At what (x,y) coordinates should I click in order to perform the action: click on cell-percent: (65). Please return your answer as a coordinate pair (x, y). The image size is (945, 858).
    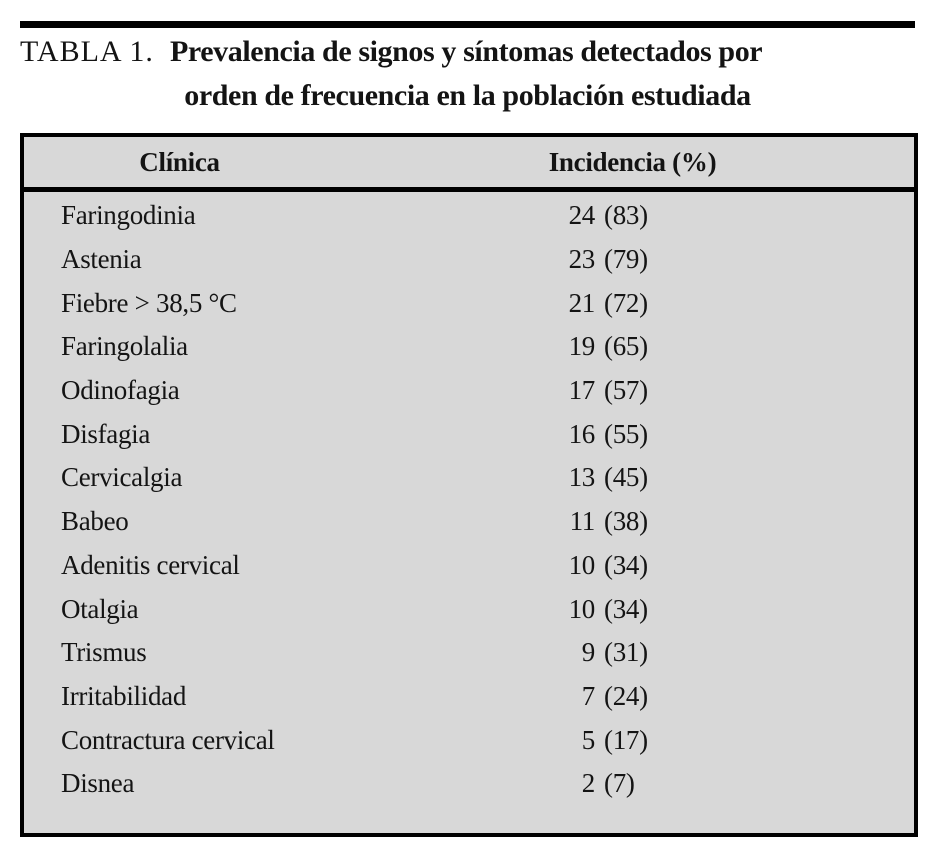
    Looking at the image, I should click on (626, 346).